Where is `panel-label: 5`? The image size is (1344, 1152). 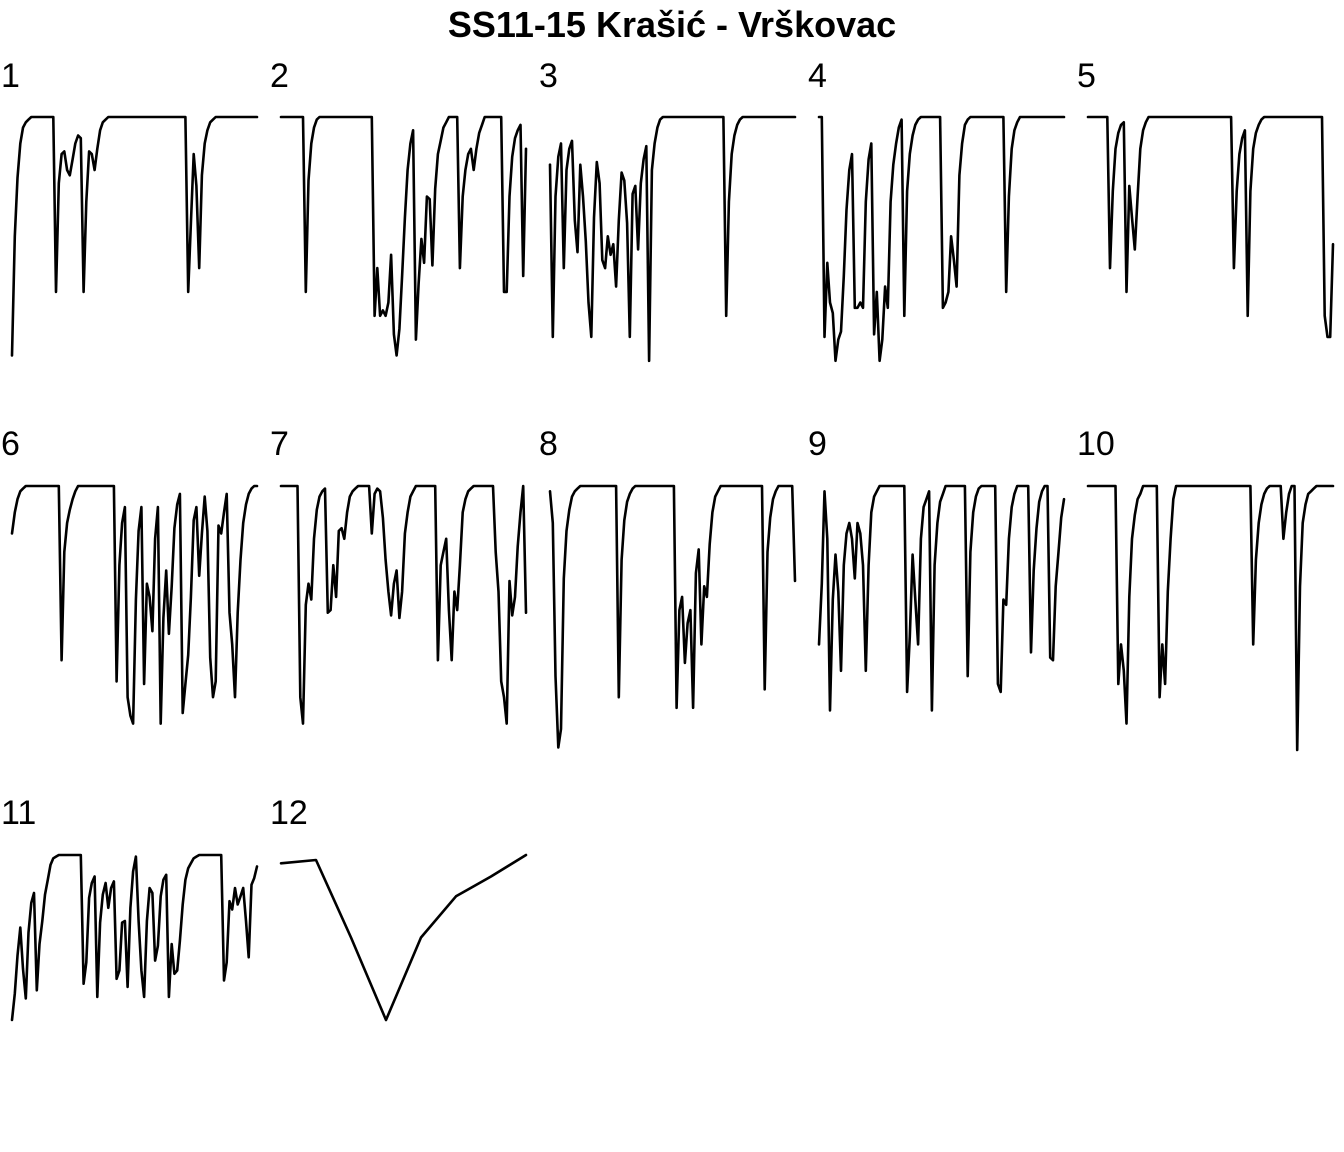 panel-label: 5 is located at coordinates (1086, 76).